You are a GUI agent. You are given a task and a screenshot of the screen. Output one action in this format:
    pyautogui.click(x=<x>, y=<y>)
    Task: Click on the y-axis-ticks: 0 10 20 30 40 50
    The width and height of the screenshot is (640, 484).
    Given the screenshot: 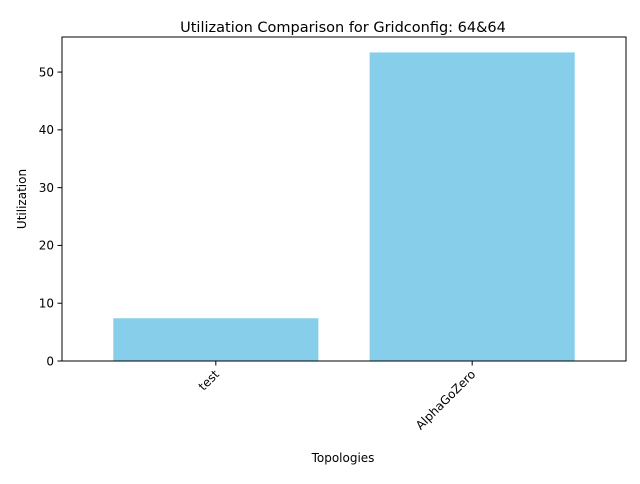 What is the action you would take?
    pyautogui.click(x=50, y=216)
    